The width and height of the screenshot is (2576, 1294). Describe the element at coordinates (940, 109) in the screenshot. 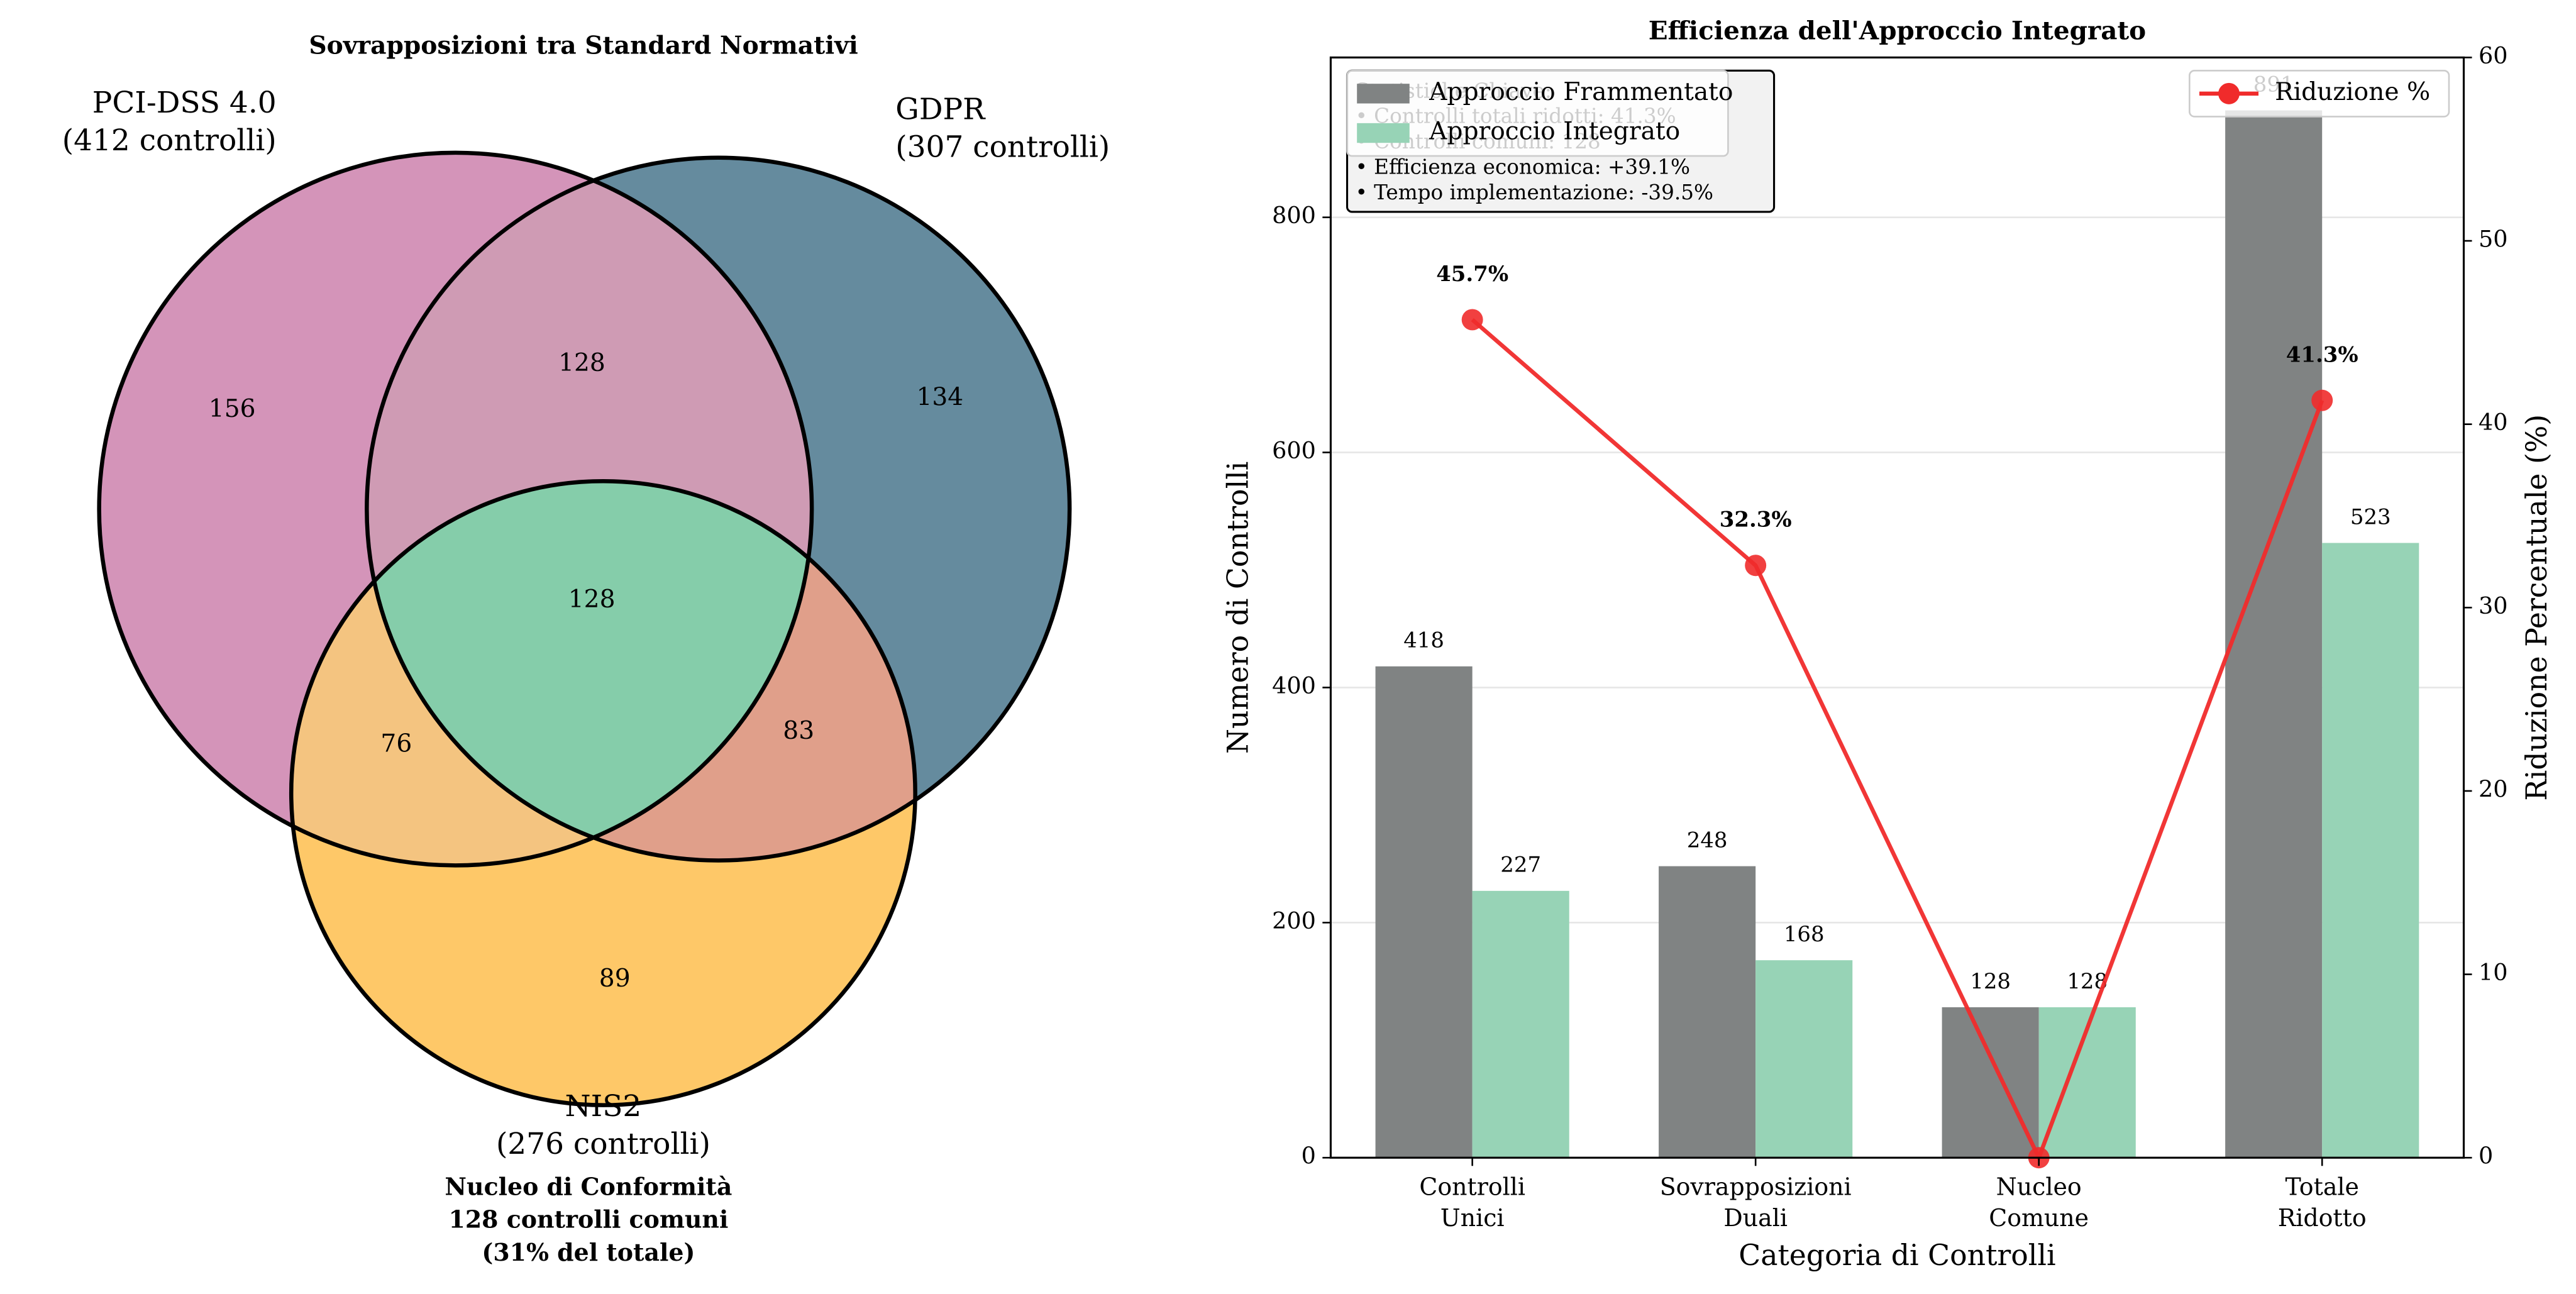

I see `set-label: GDPR` at that location.